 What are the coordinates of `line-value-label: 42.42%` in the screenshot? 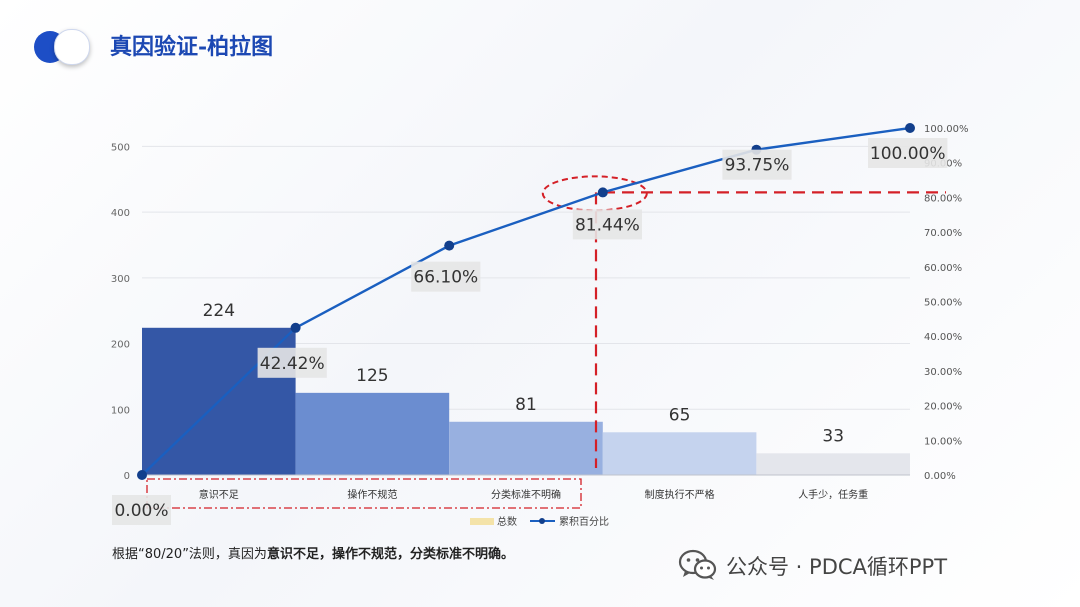 It's located at (292, 364).